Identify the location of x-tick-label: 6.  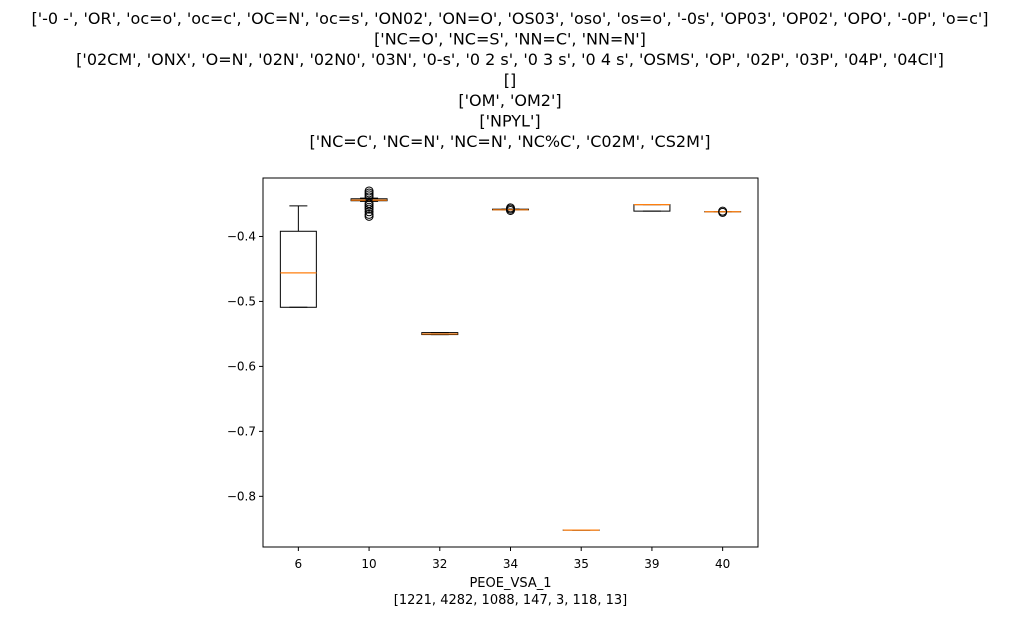
(299, 564).